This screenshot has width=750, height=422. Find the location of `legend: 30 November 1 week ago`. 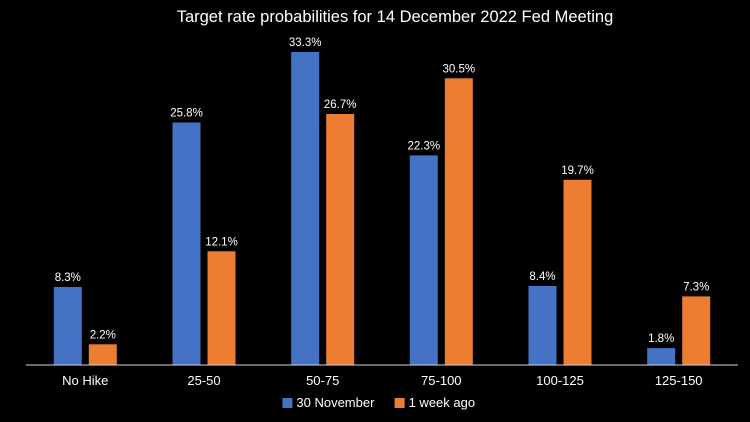

legend: 30 November 1 week ago is located at coordinates (378, 402).